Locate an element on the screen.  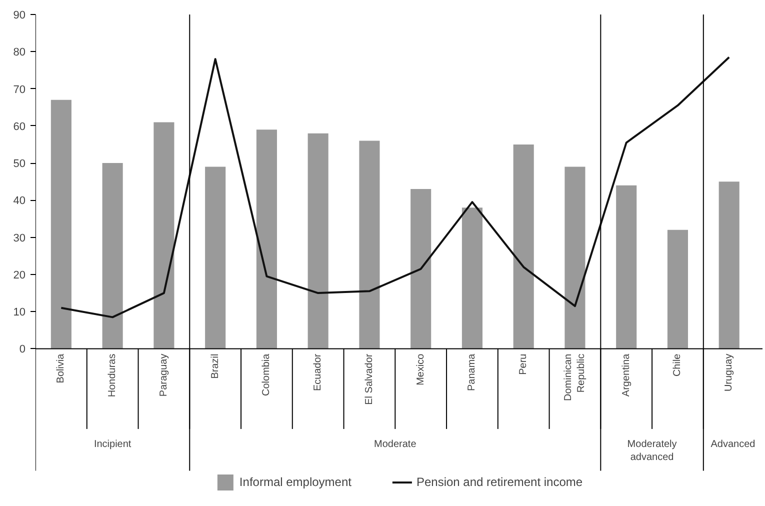
x-tick-label: Bolivia is located at coordinates (61, 368).